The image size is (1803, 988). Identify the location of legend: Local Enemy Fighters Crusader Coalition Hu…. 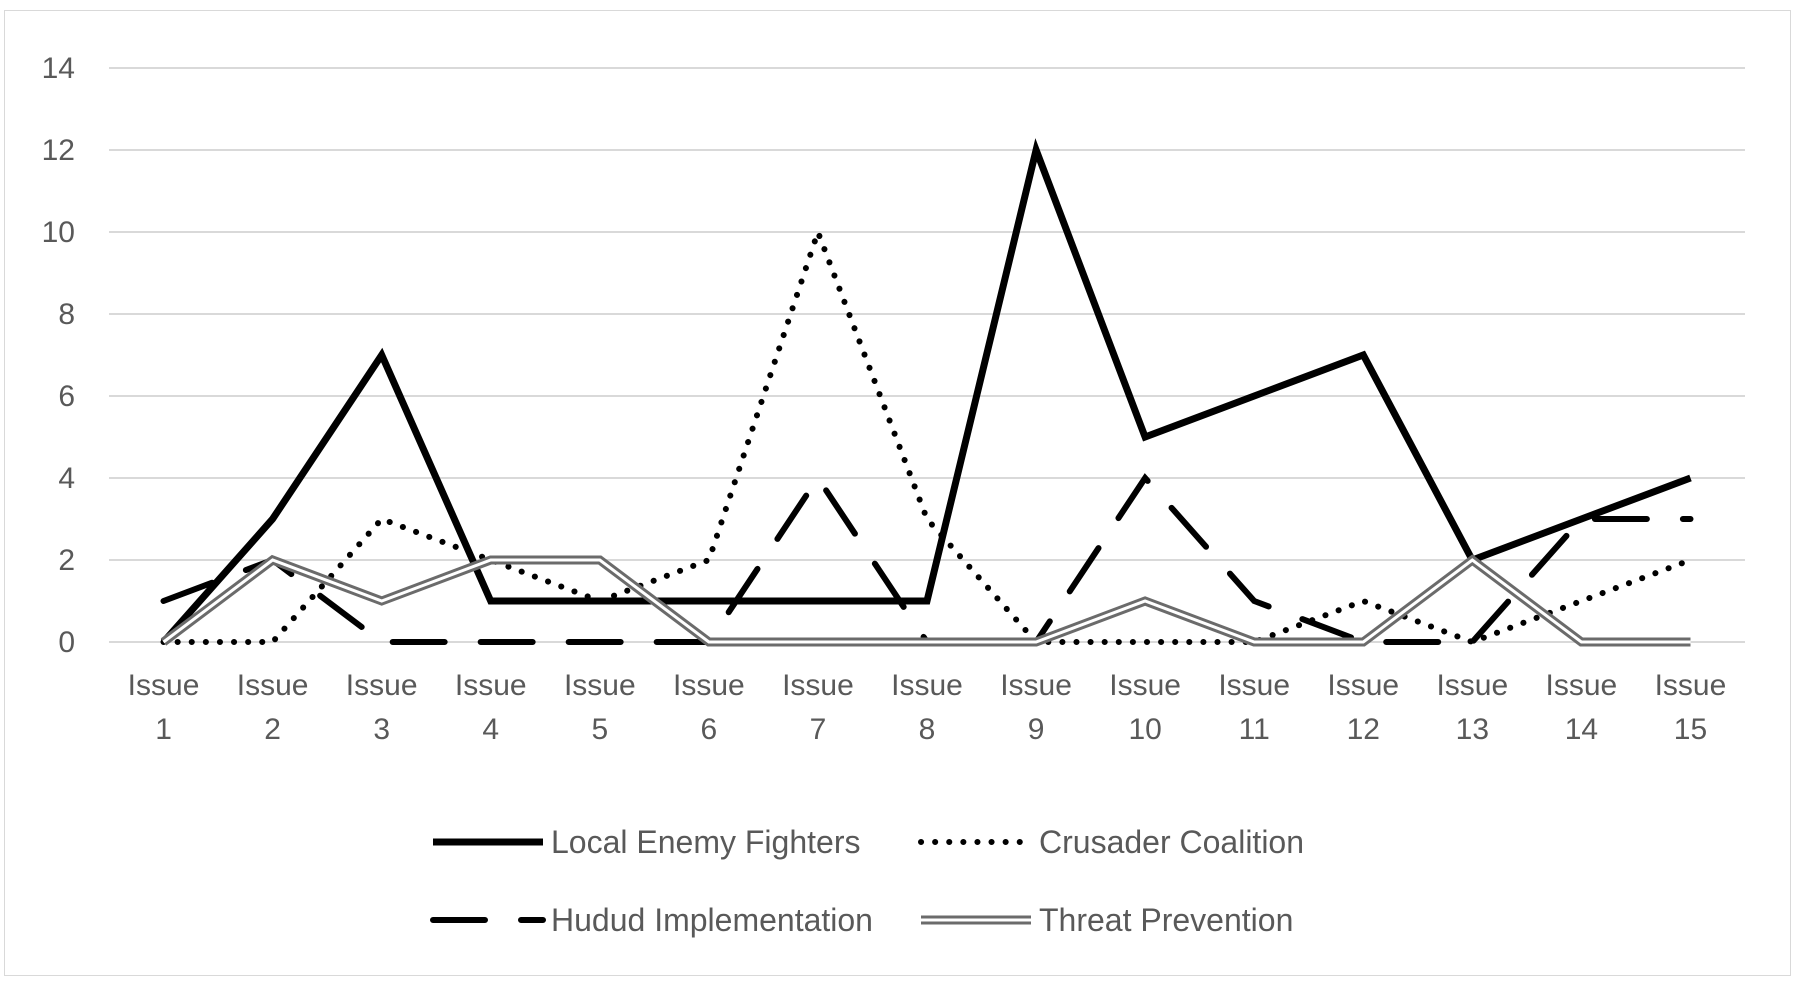
(867, 881).